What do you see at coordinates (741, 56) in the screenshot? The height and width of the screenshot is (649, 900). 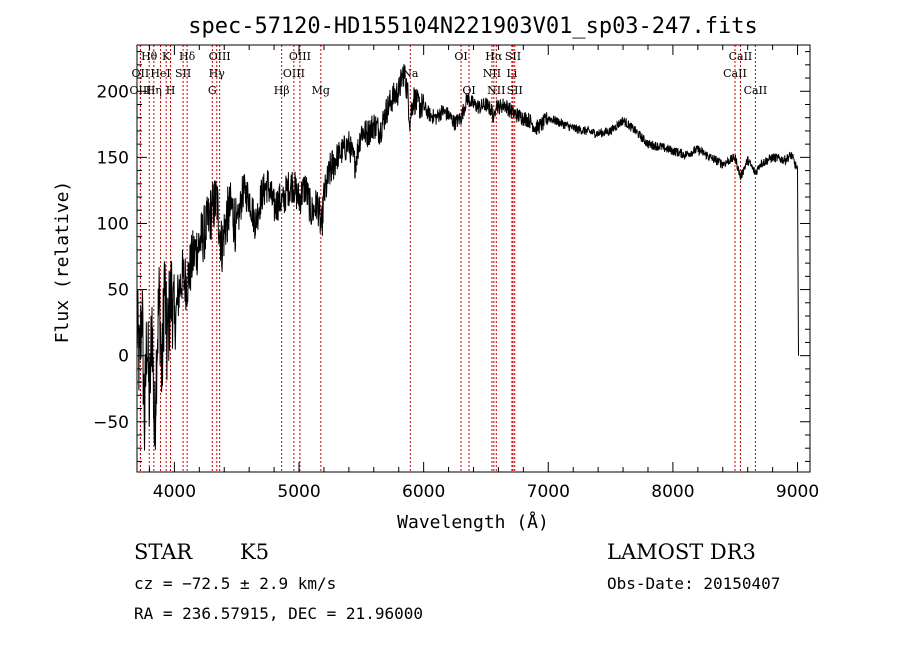 I see `line-label-25: CaII` at bounding box center [741, 56].